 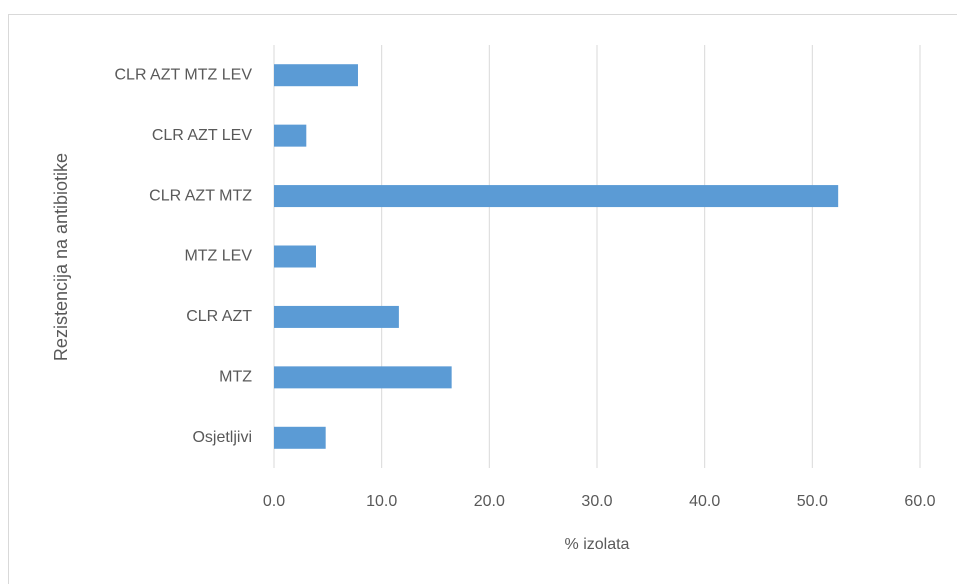 I want to click on y-axis-title: Rezistencija na antibiotike, so click(x=61, y=257).